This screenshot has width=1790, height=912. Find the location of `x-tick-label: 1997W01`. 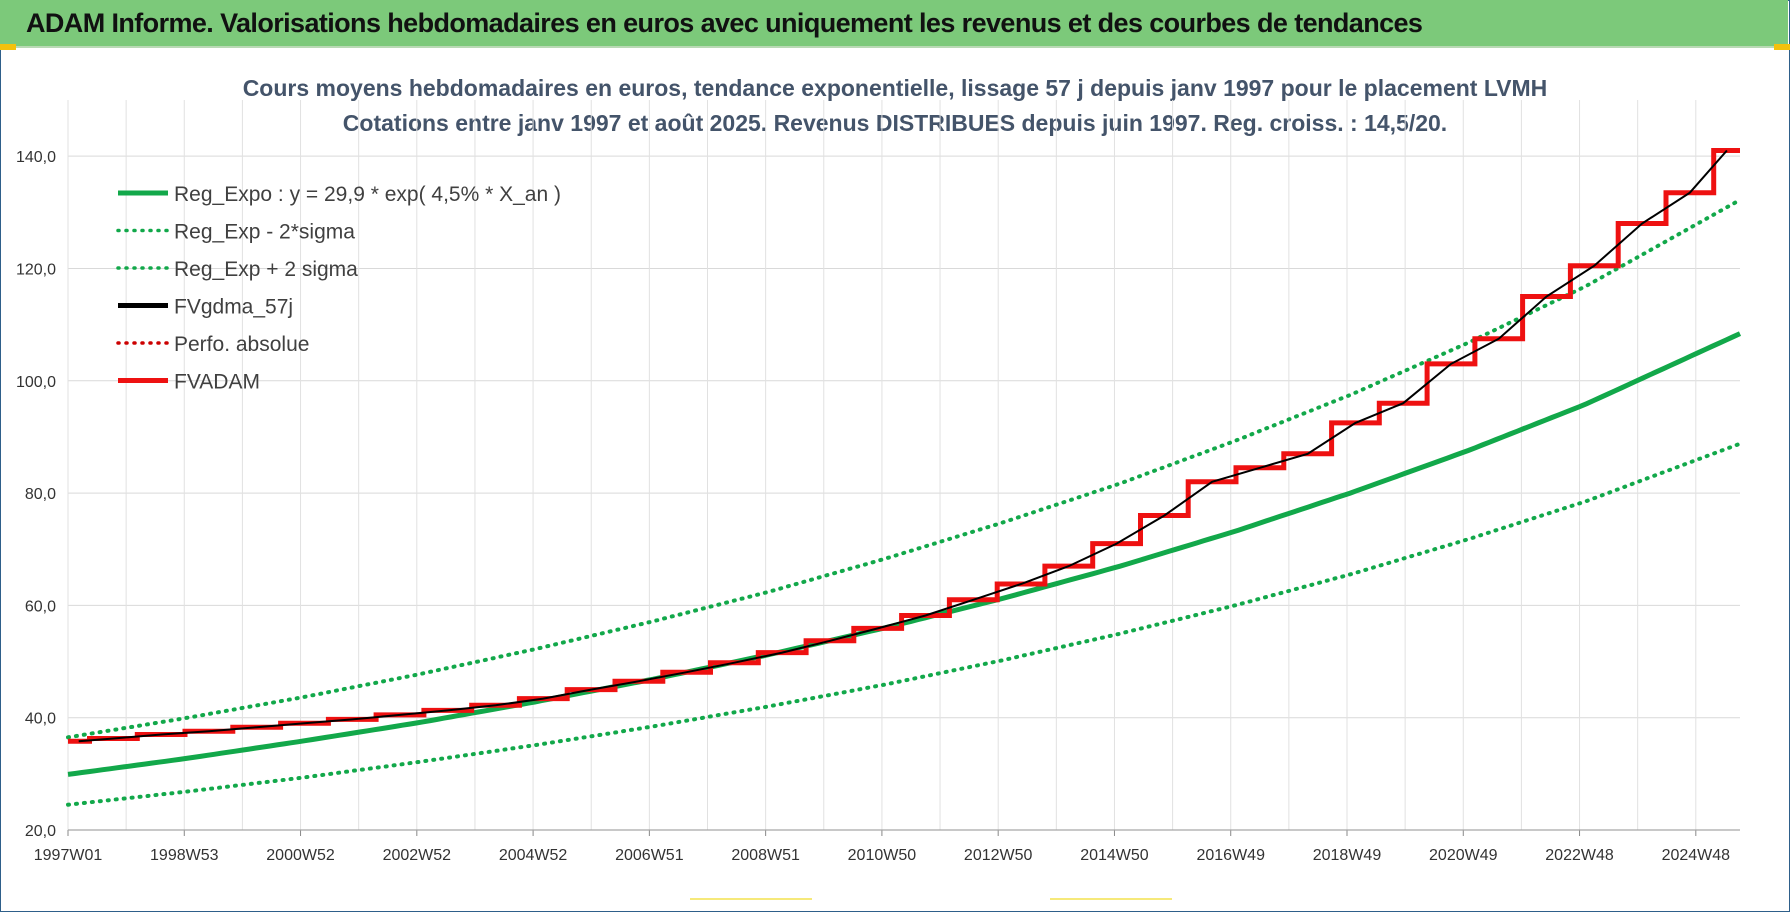

x-tick-label: 1997W01 is located at coordinates (68, 855).